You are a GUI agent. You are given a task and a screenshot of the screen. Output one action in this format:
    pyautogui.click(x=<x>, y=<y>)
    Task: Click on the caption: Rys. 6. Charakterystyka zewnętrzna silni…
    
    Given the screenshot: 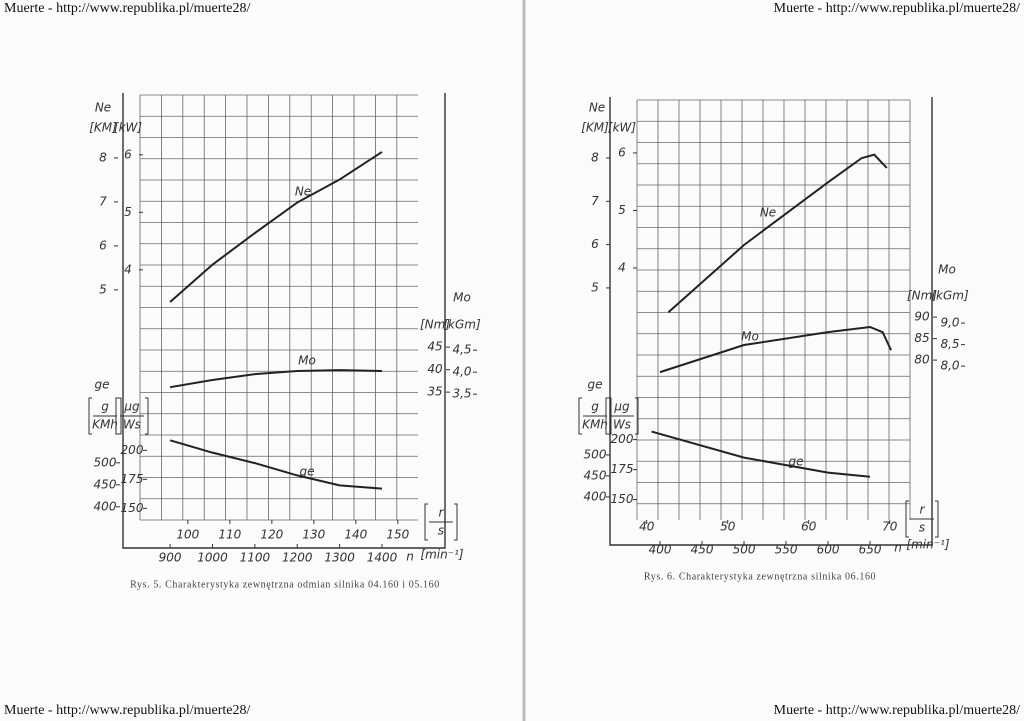 What is the action you would take?
    pyautogui.click(x=760, y=576)
    